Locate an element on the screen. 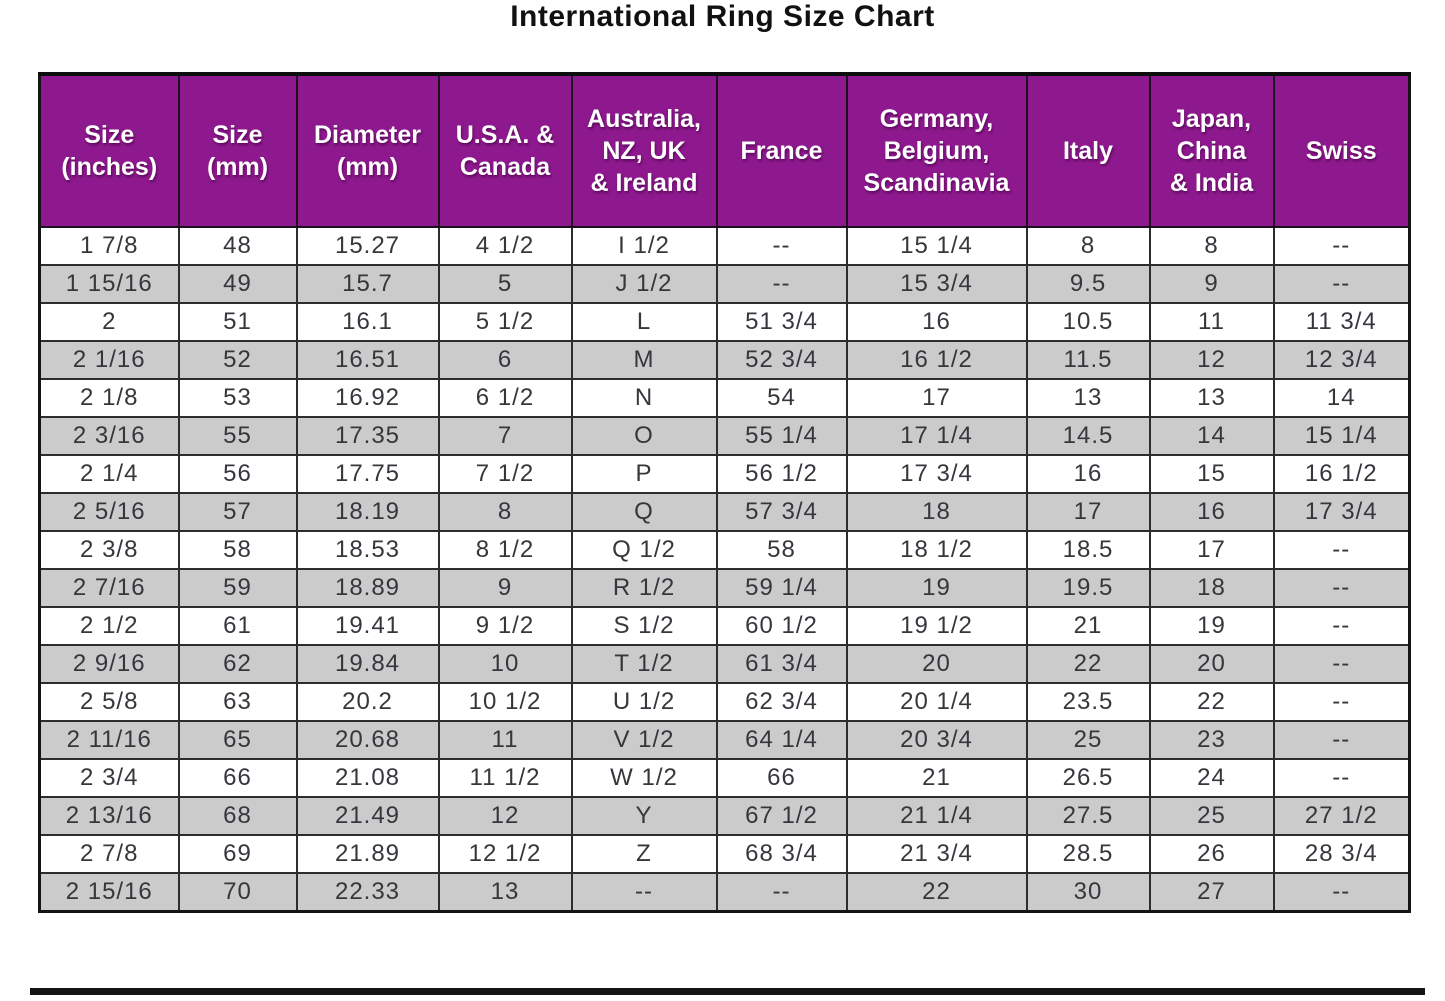  table-cell: 52 3/4 is located at coordinates (781, 360).